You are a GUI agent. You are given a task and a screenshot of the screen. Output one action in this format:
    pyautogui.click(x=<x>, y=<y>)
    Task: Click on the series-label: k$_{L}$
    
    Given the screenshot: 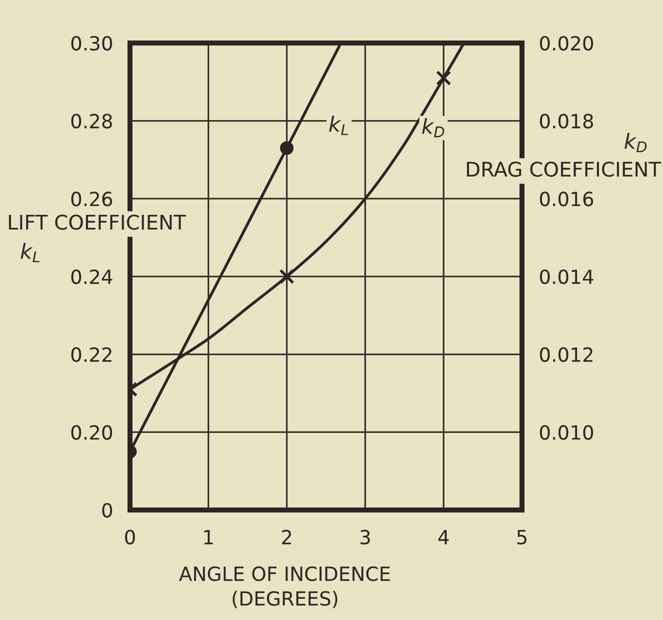 What is the action you would take?
    pyautogui.click(x=338, y=126)
    